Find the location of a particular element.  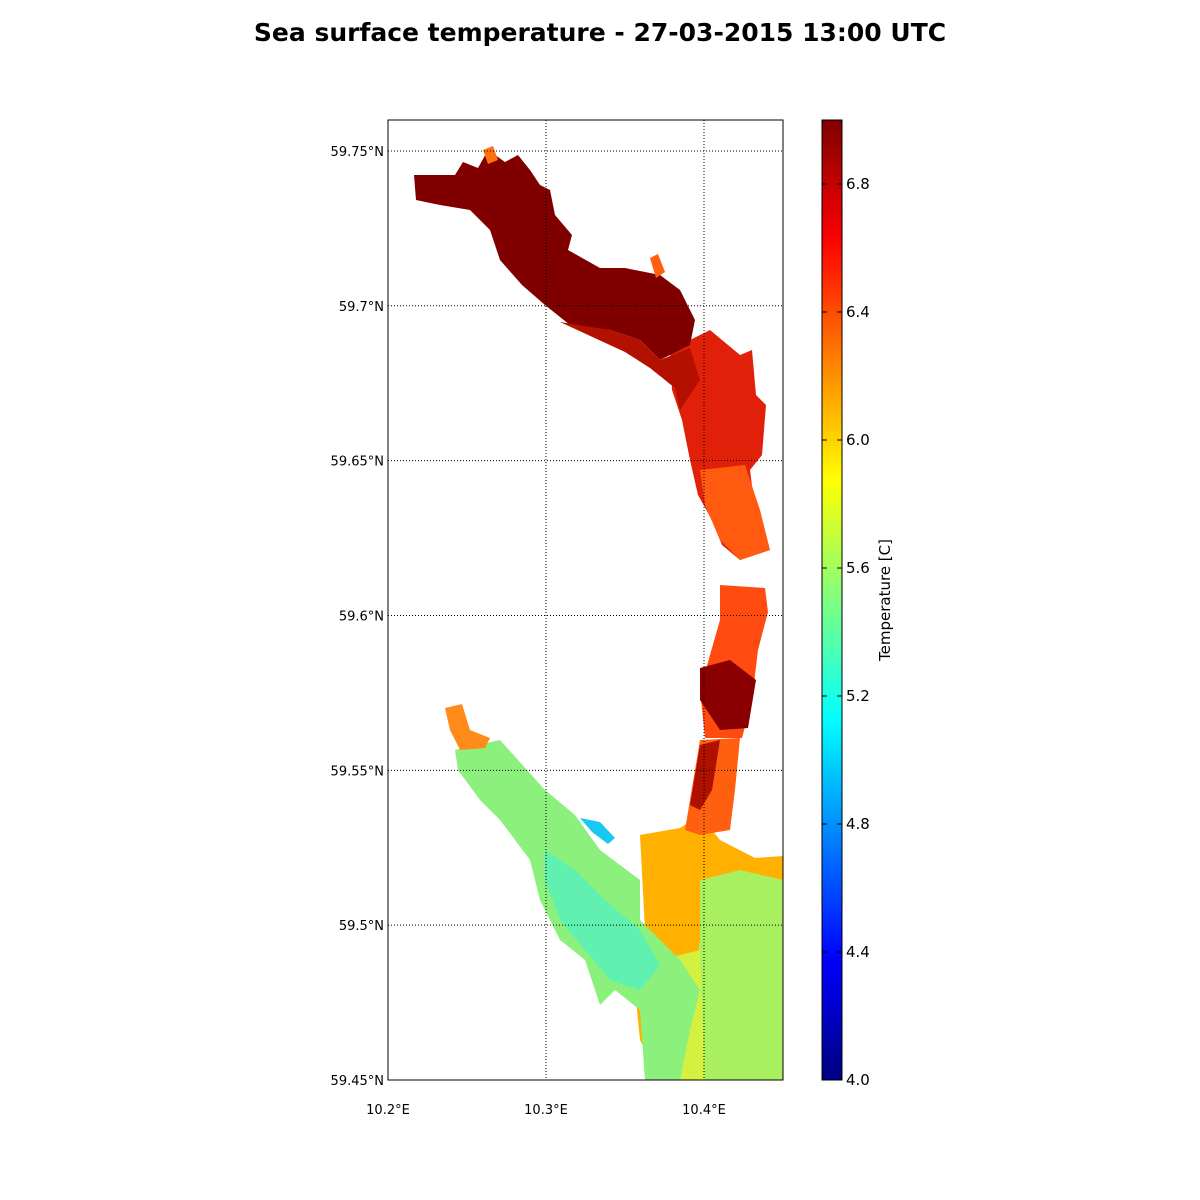

colorbar-tick-label-3: 5.2 is located at coordinates (858, 696).